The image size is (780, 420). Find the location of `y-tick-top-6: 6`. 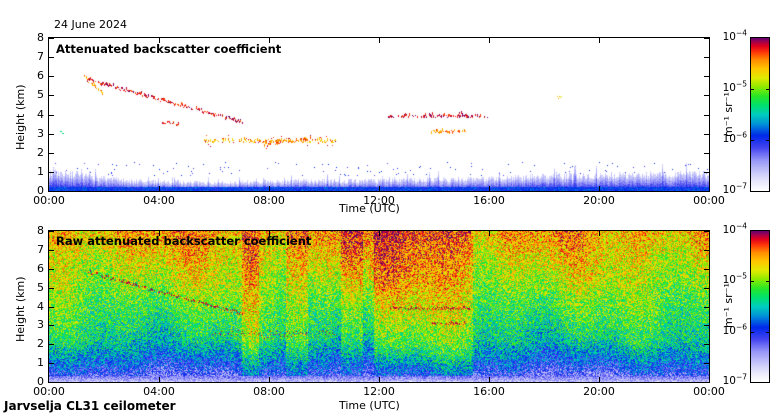

y-tick-top-6: 6 is located at coordinates (40, 76).